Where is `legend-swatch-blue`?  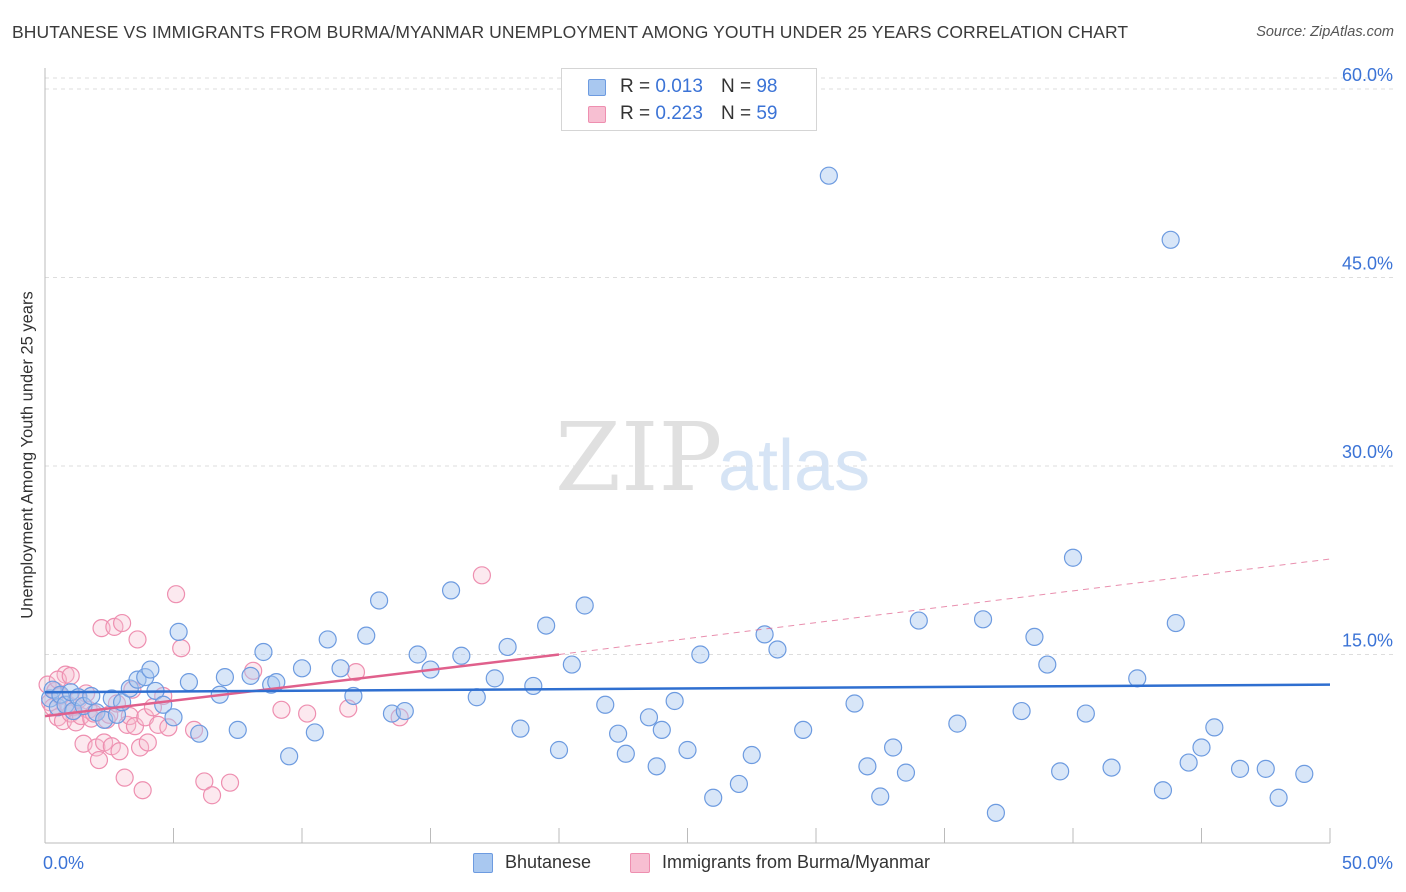
legend-swatch-blue is located at coordinates (597, 87).